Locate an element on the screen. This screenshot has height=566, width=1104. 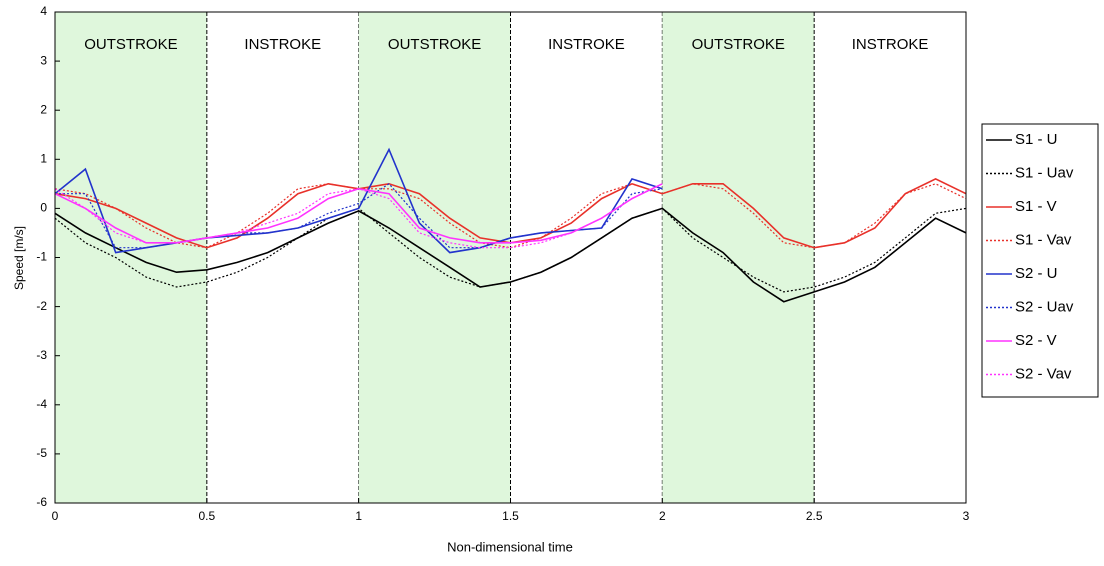
x-tick-label: 1 is located at coordinates (358, 516).